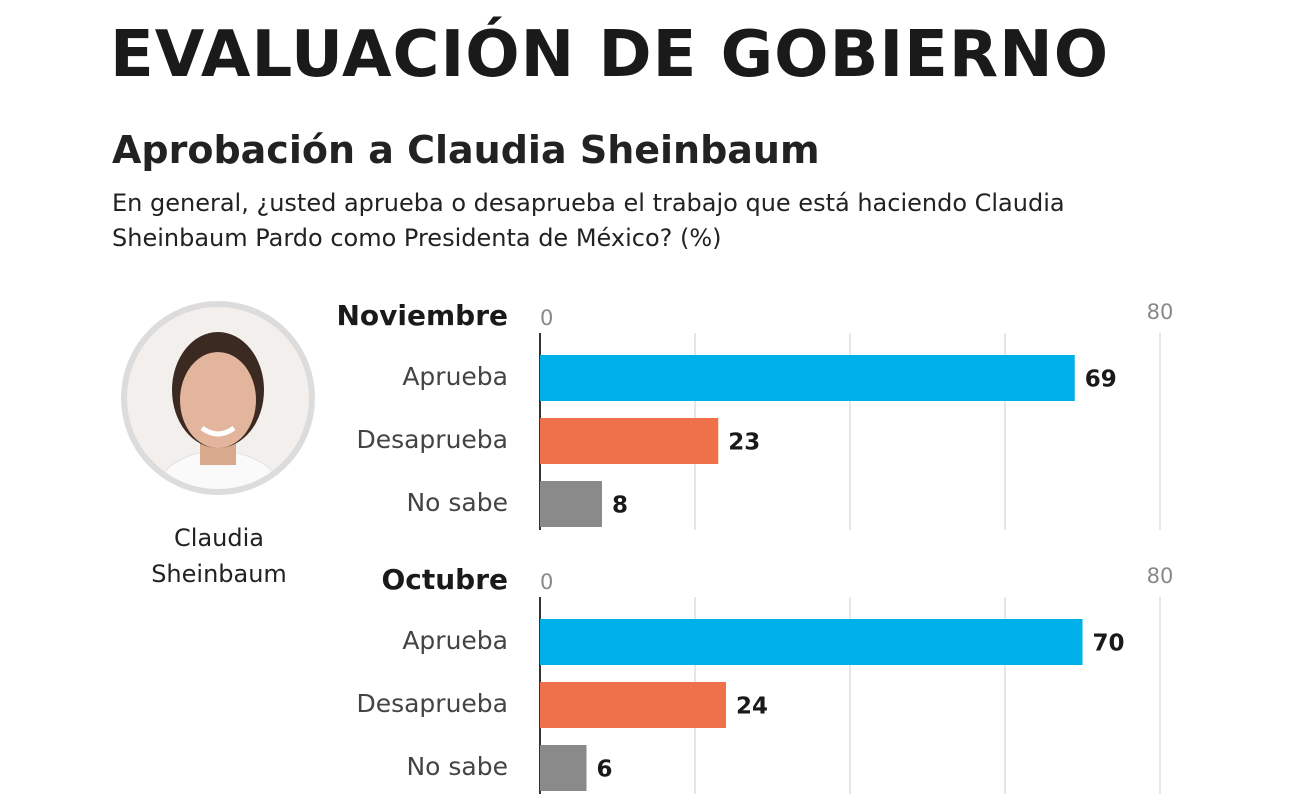  What do you see at coordinates (219, 556) in the screenshot?
I see `portrait-caption: Claudia Sheinbaum` at bounding box center [219, 556].